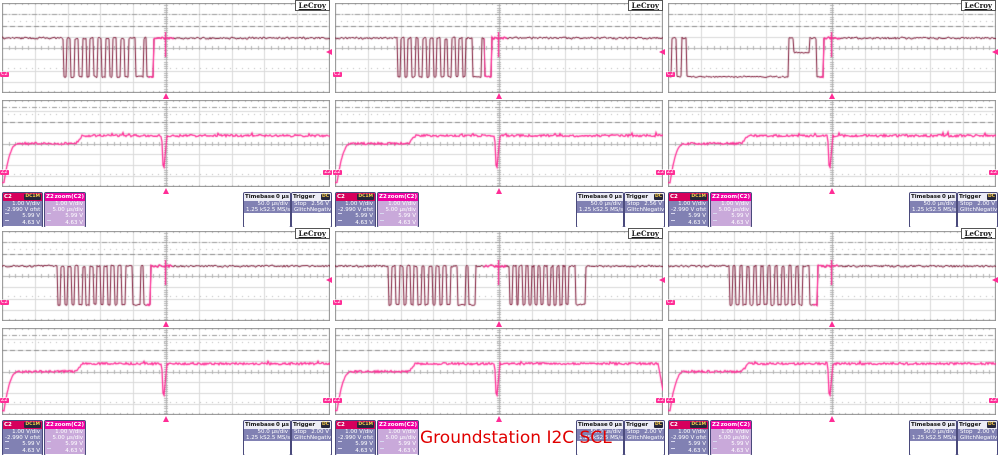 This screenshot has width=998, height=455. Describe the element at coordinates (653, 210) in the screenshot. I see `trigger-slope: Negative` at that location.